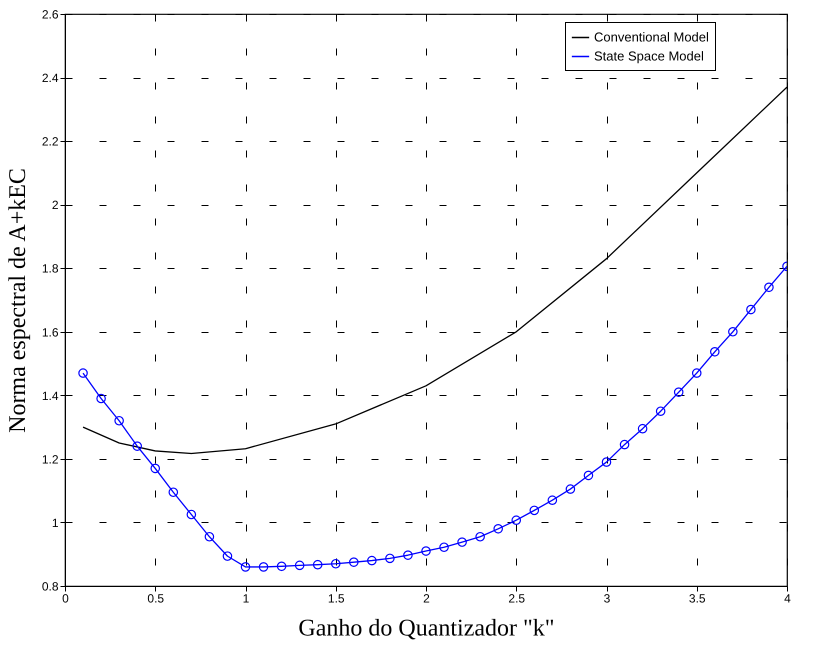  What do you see at coordinates (155, 599) in the screenshot?
I see `x-tick-label: 0.5` at bounding box center [155, 599].